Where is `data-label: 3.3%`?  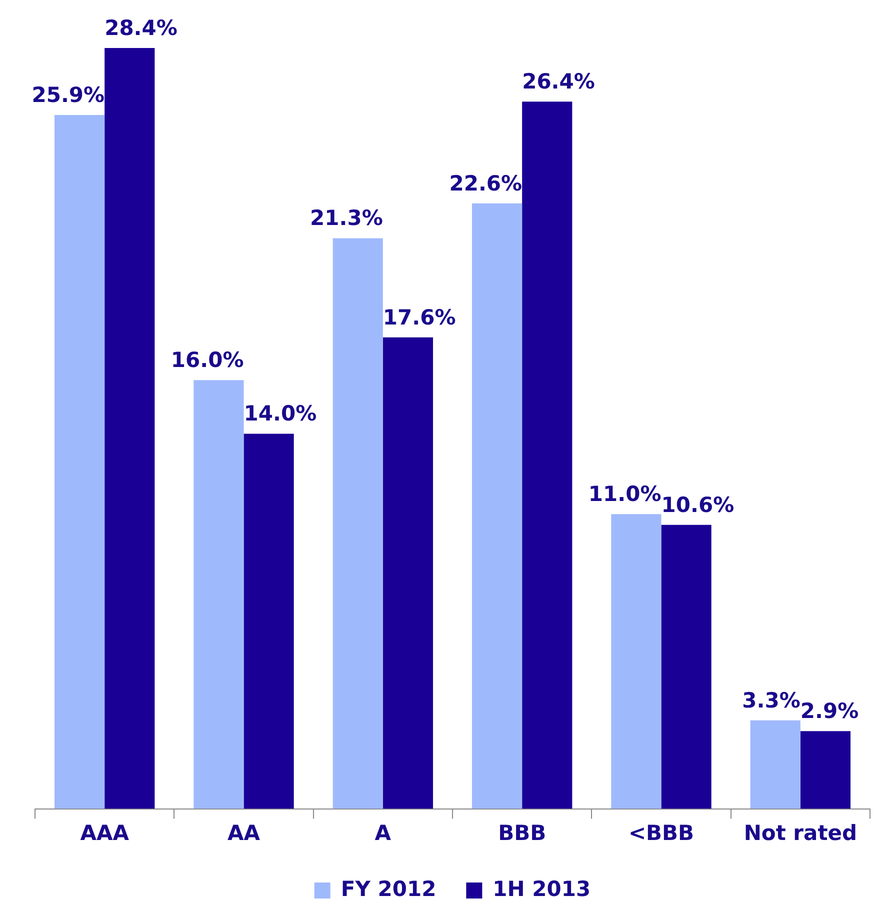
data-label: 3.3% is located at coordinates (771, 700).